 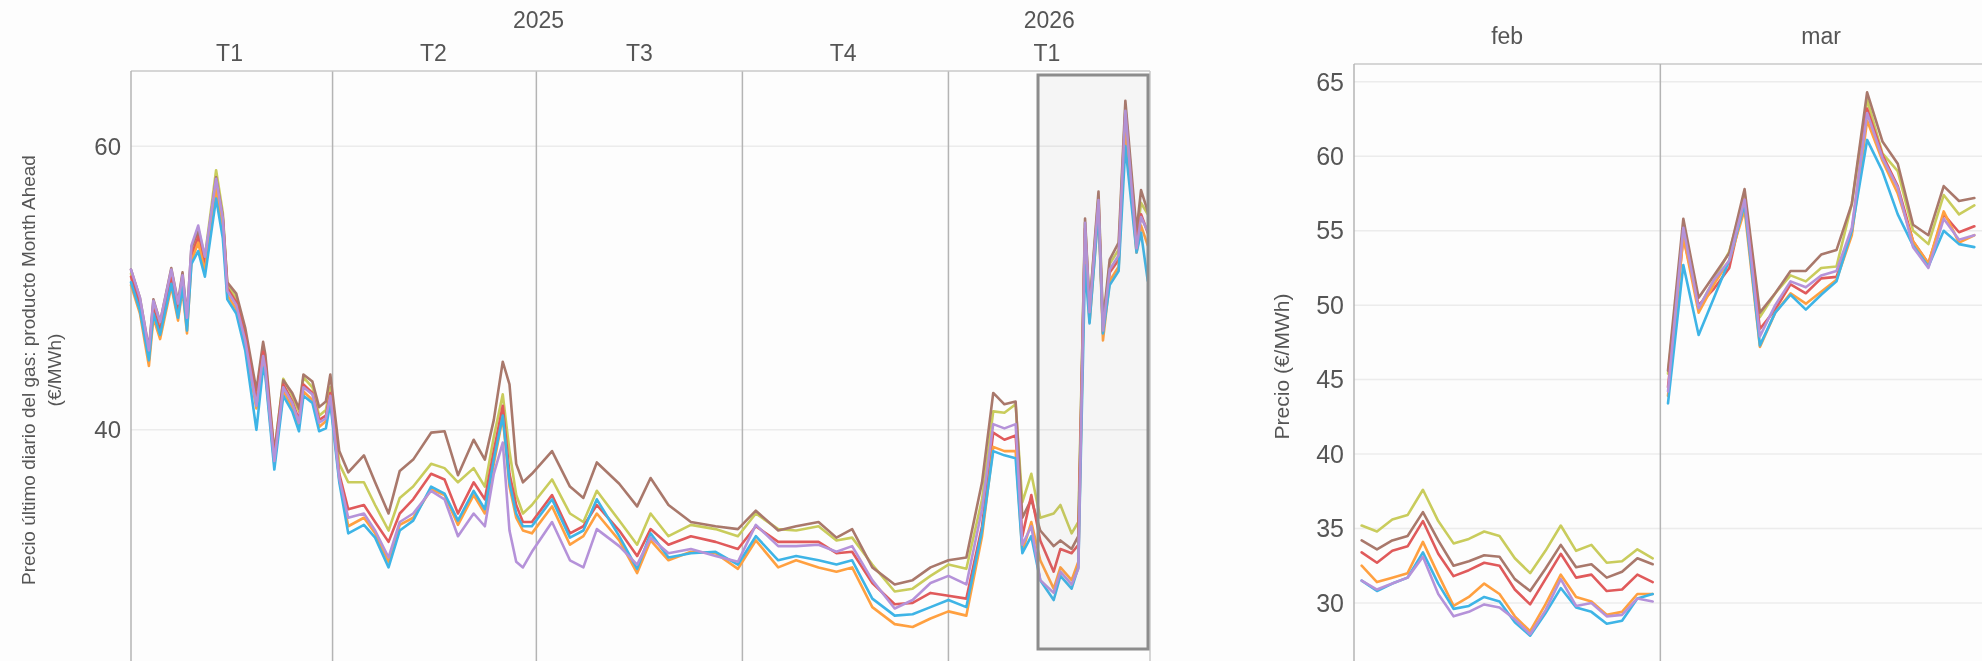 What do you see at coordinates (539, 20) in the screenshot?
I see `x2-tick-label: 2025` at bounding box center [539, 20].